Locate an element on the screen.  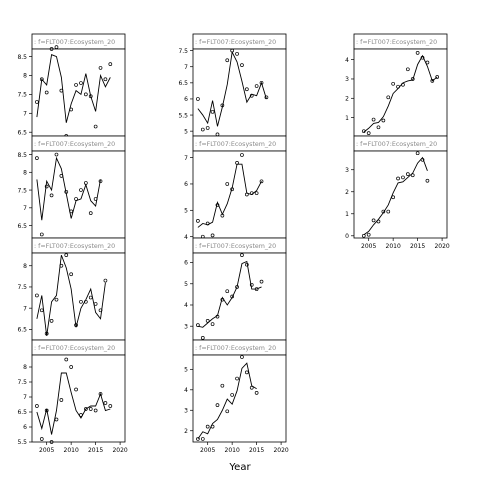
y-tick-label: 5.5 is located at coordinates (22, 442).